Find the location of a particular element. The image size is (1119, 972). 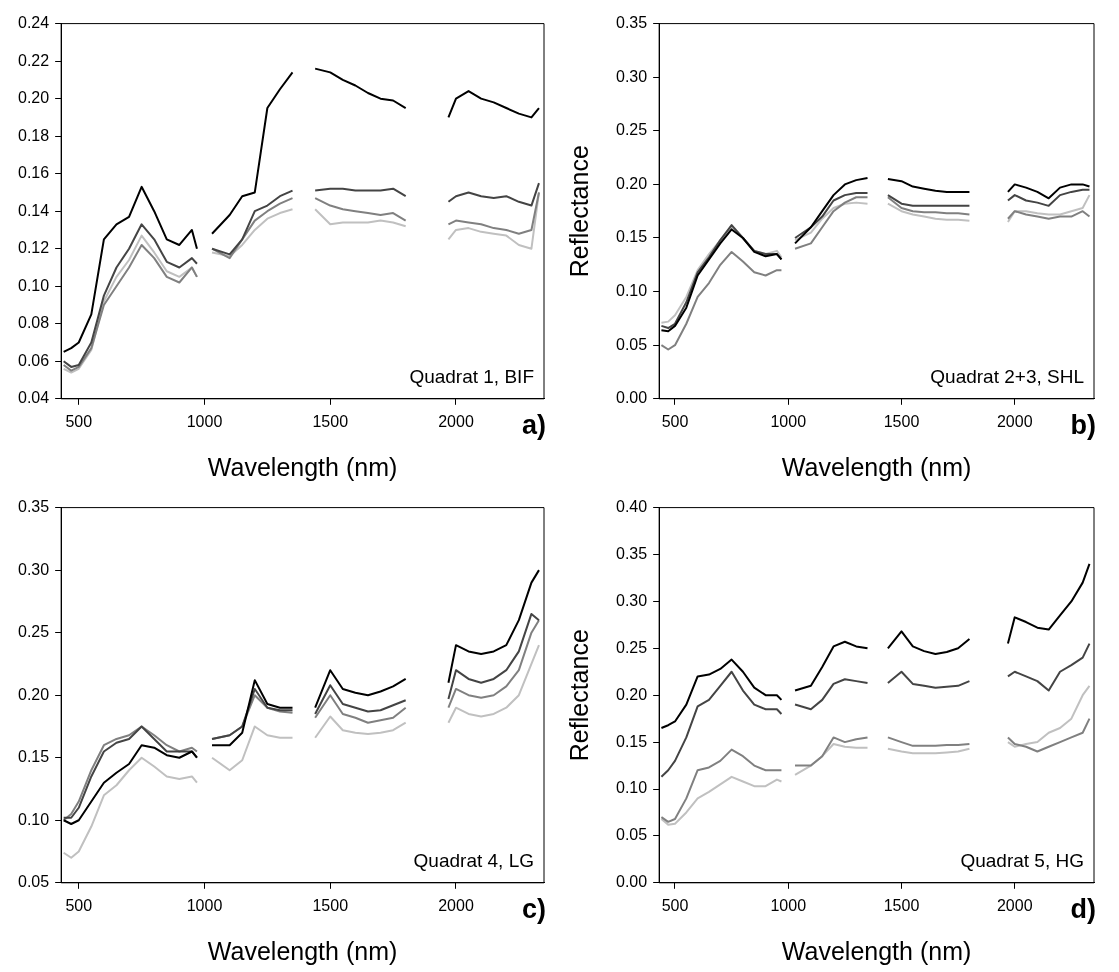

y-tick-label: 0.06 is located at coordinates (34, 360).